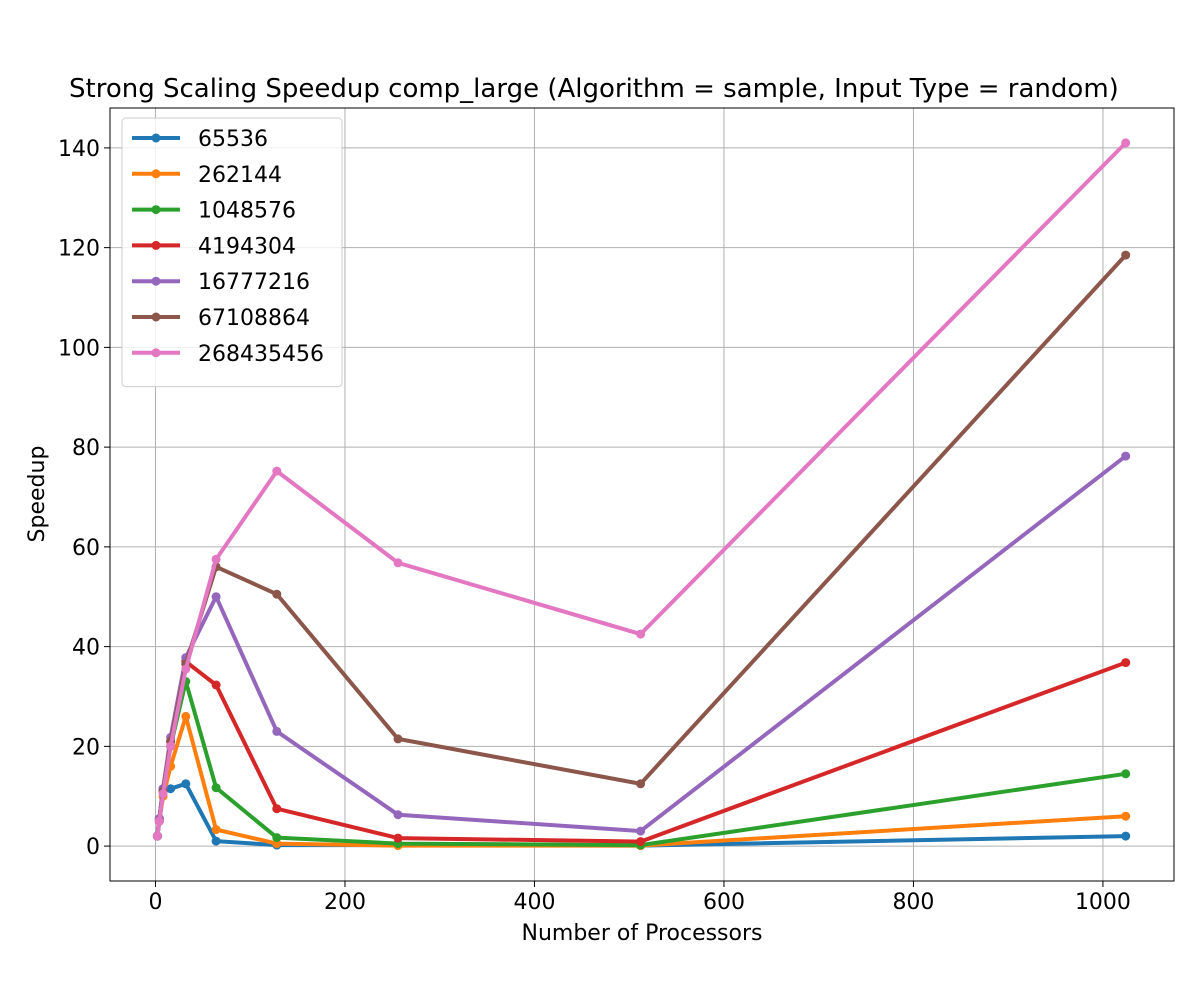 The width and height of the screenshot is (1200, 1000). I want to click on legend-item: 16777216, so click(221, 282).